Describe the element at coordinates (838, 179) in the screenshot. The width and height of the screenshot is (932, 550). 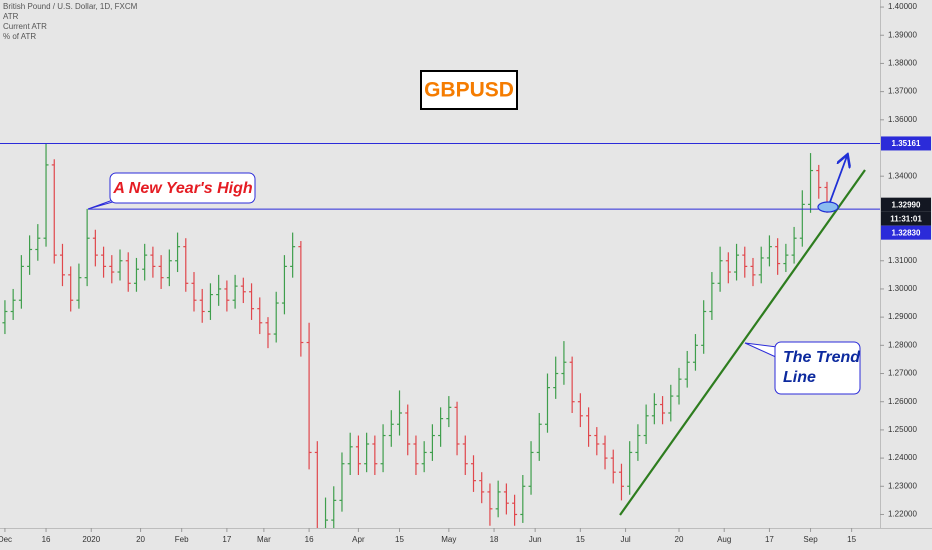
I see `arrow` at that location.